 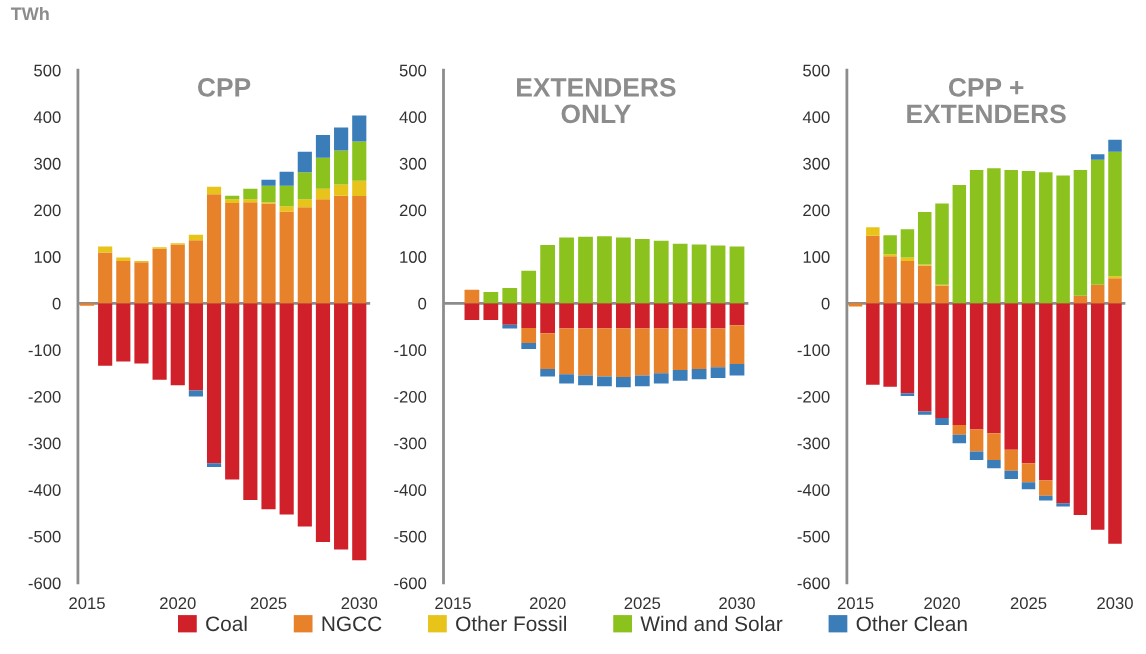 I want to click on y-tick-label: -400, so click(x=410, y=490).